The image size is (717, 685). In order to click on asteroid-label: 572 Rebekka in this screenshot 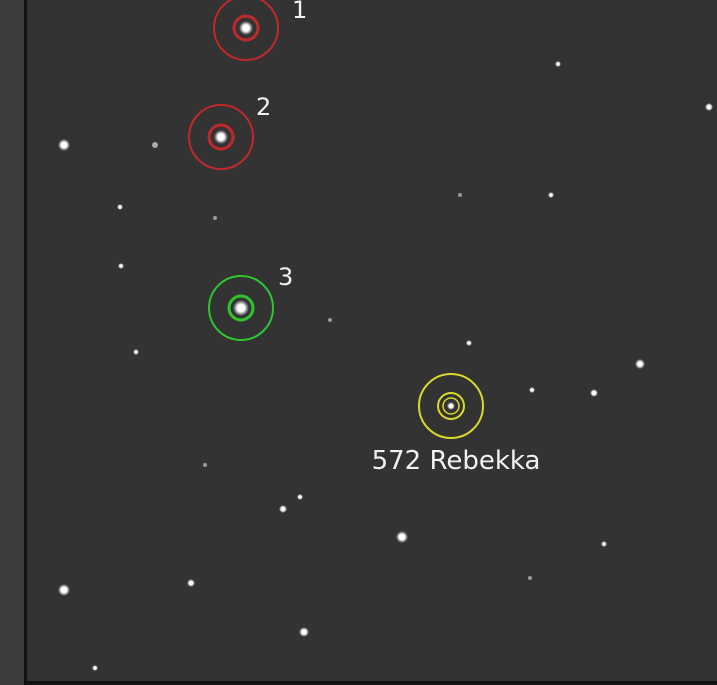, I will do `click(456, 461)`.